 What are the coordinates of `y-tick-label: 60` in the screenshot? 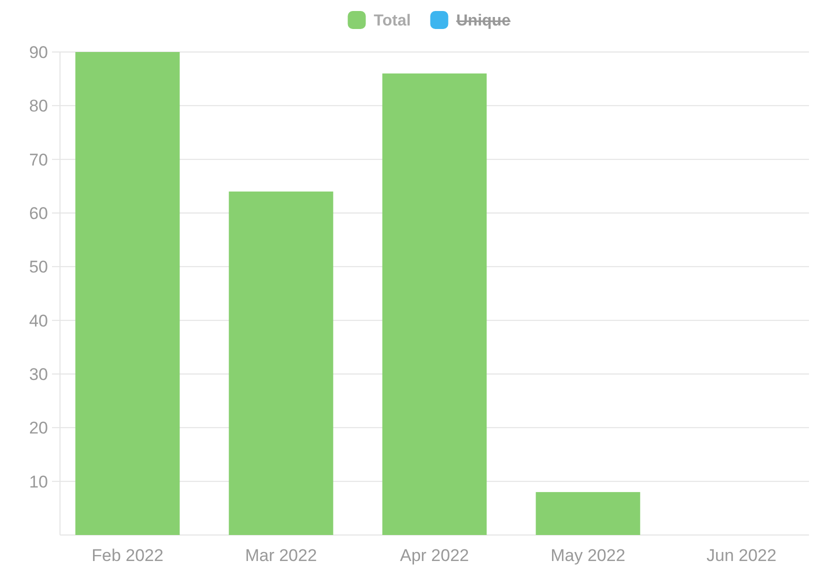 It's located at (38, 213).